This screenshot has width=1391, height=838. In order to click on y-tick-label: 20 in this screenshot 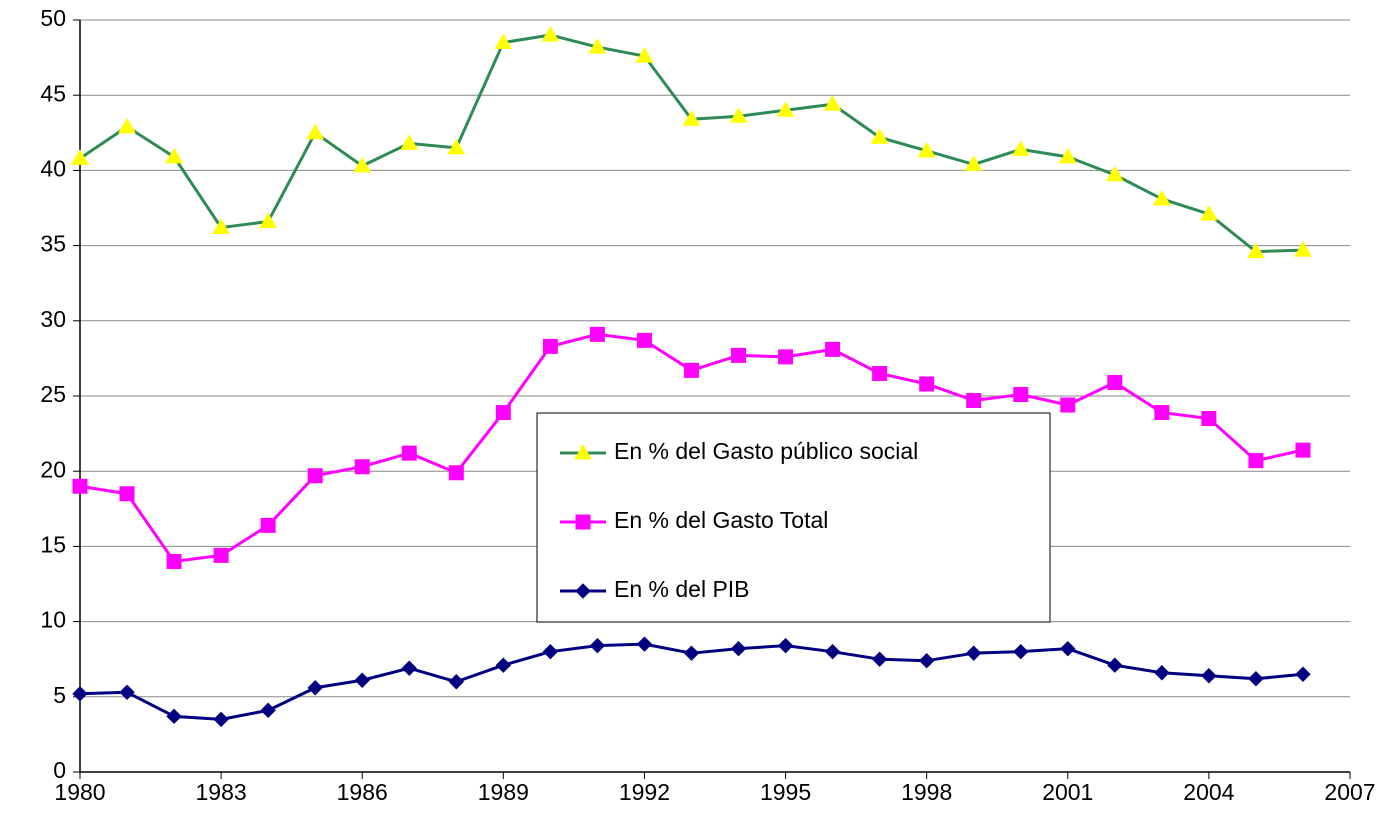, I will do `click(53, 469)`.